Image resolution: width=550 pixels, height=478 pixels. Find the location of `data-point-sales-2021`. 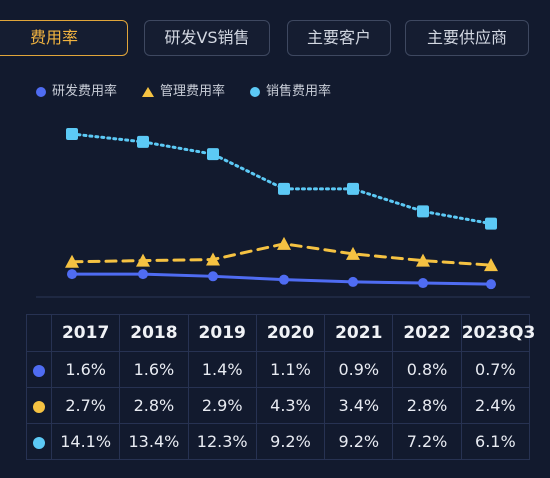

data-point-sales-2021 is located at coordinates (353, 188).